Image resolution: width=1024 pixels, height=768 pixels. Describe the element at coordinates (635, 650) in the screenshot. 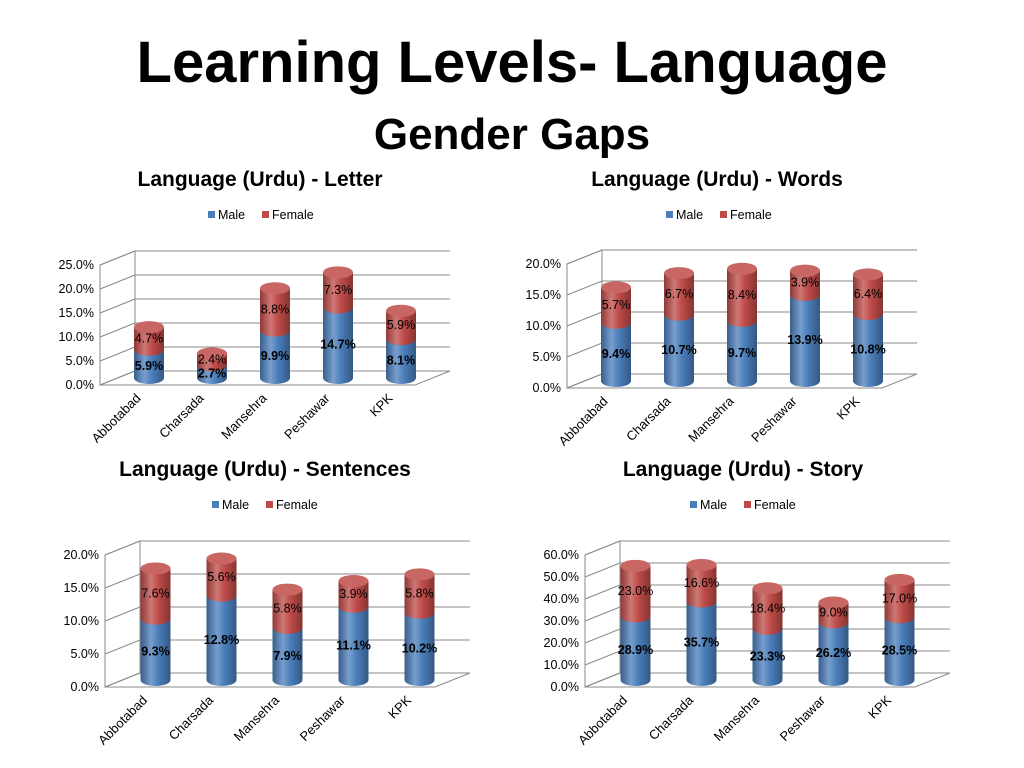

I see `data-label-male: 28.9%` at that location.